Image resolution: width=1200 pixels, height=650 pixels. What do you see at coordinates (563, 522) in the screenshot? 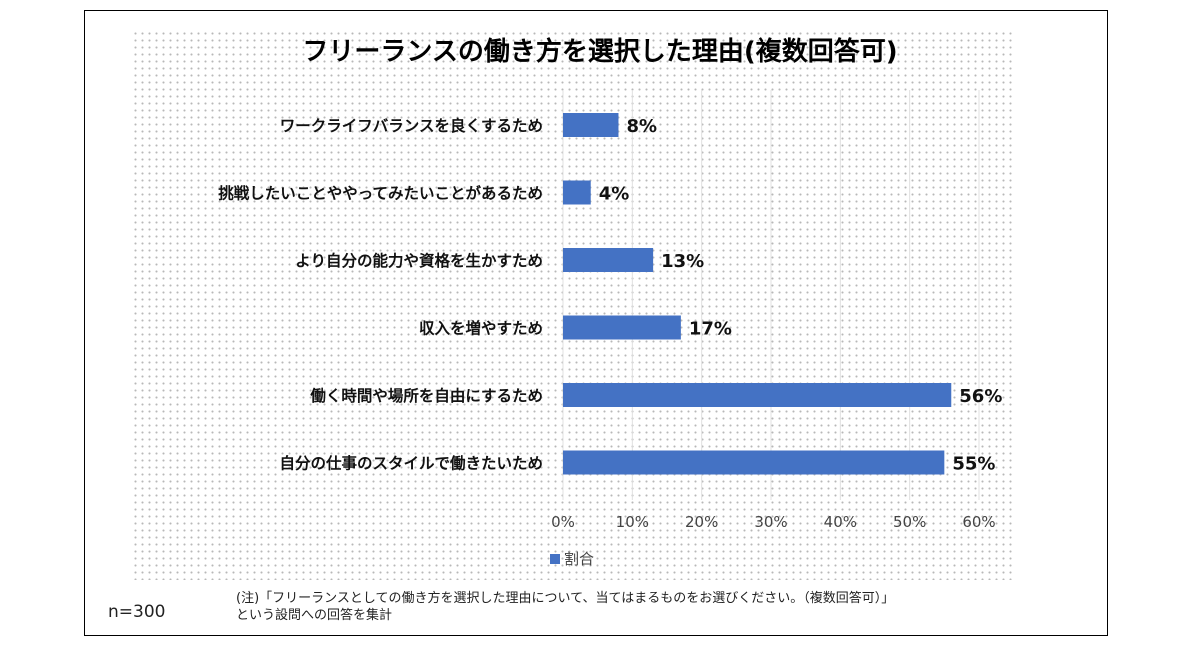
I see `x-tick-label: 0%` at bounding box center [563, 522].